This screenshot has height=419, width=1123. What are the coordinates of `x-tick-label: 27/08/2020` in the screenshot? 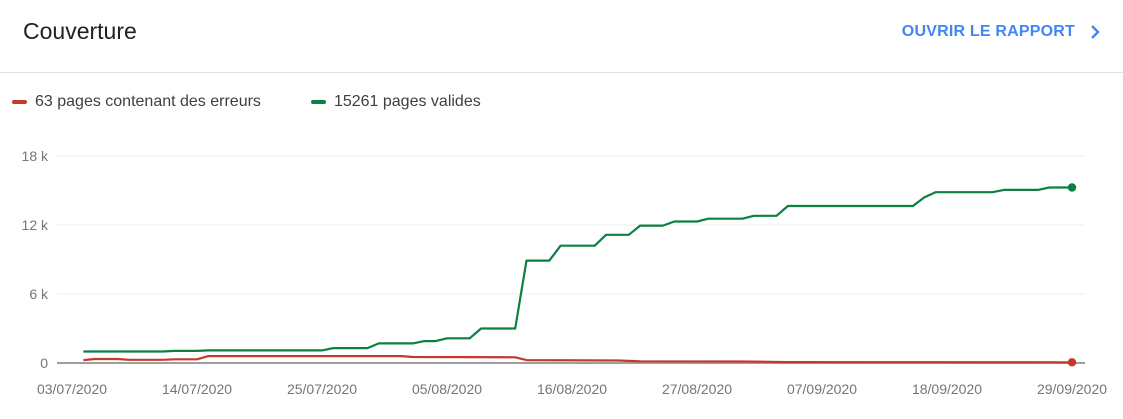 It's located at (697, 389).